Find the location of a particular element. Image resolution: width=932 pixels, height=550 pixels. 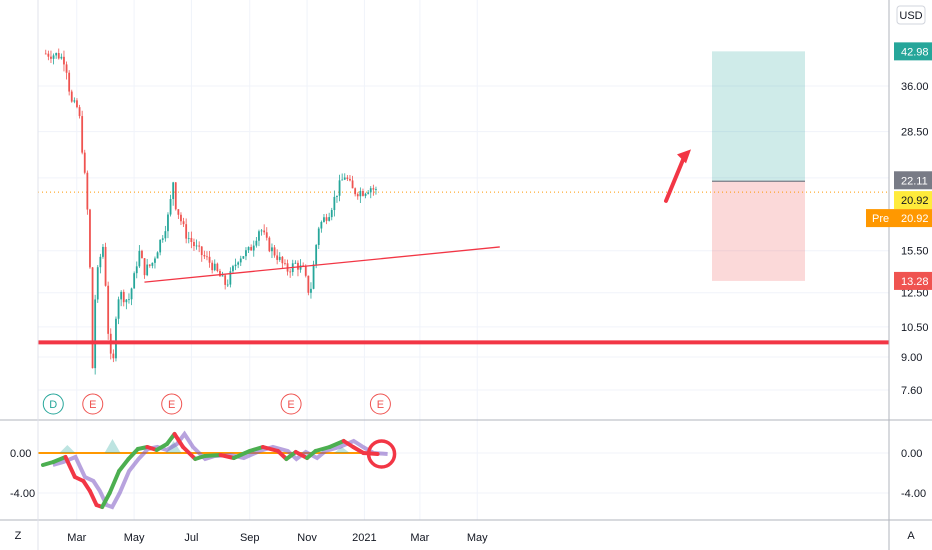

time-tick-label: Sep is located at coordinates (250, 538).